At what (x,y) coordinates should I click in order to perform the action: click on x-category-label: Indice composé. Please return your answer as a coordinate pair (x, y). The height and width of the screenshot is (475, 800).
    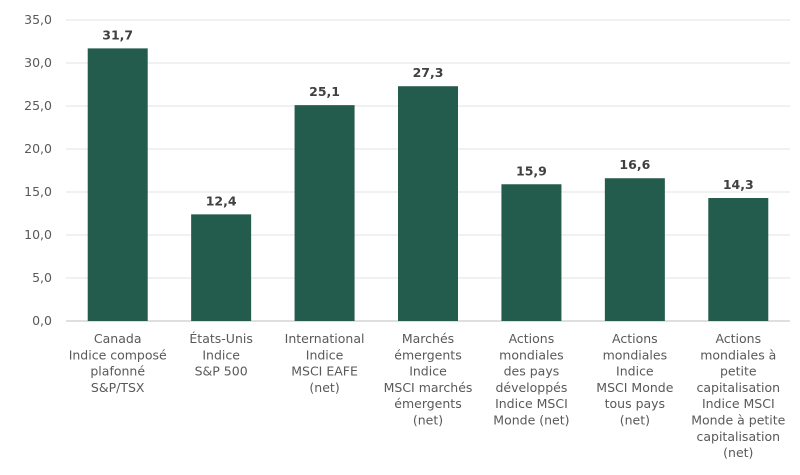
    Looking at the image, I should click on (118, 354).